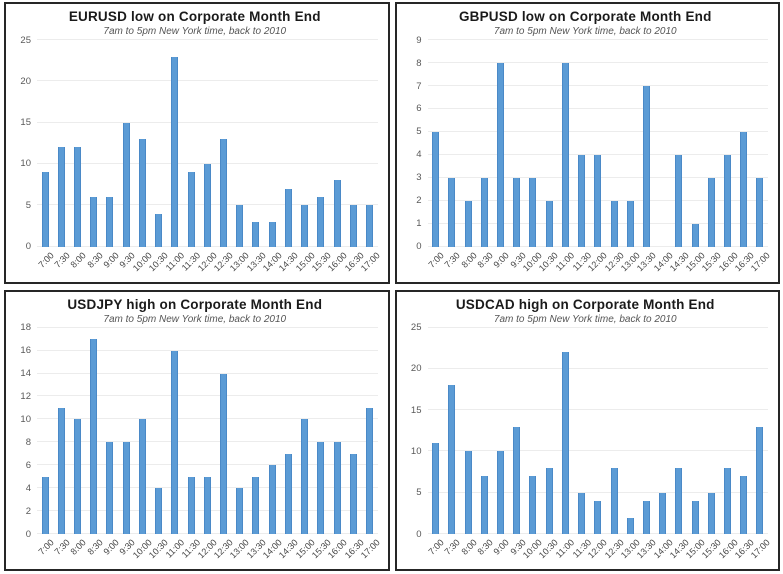  I want to click on bar-13:30, so click(646, 166).